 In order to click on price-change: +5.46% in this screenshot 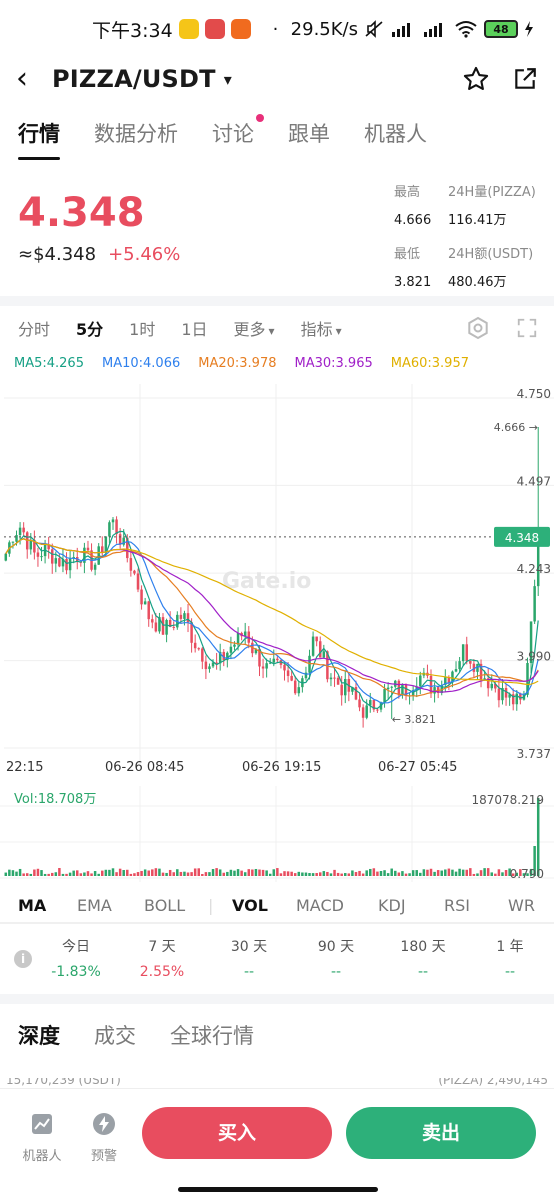, I will do `click(144, 254)`.